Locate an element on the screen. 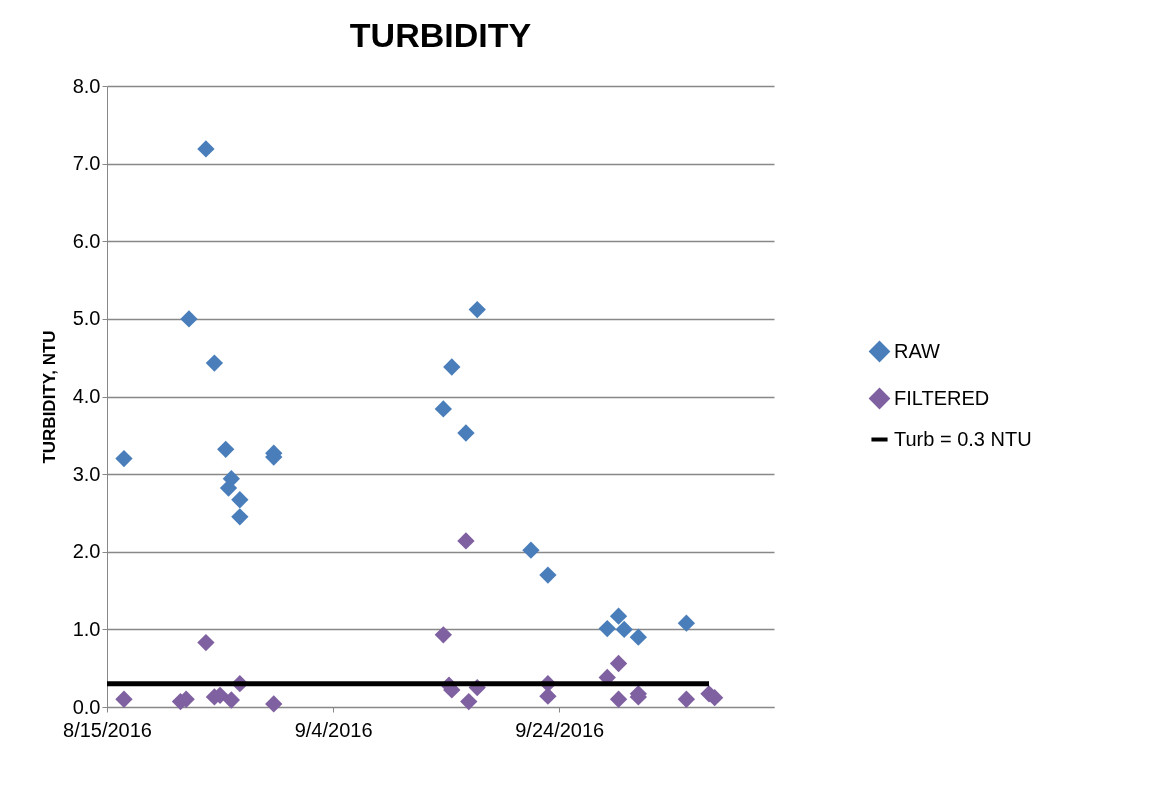 The image size is (1153, 806). y-tick-label: 2.0 is located at coordinates (86, 551).